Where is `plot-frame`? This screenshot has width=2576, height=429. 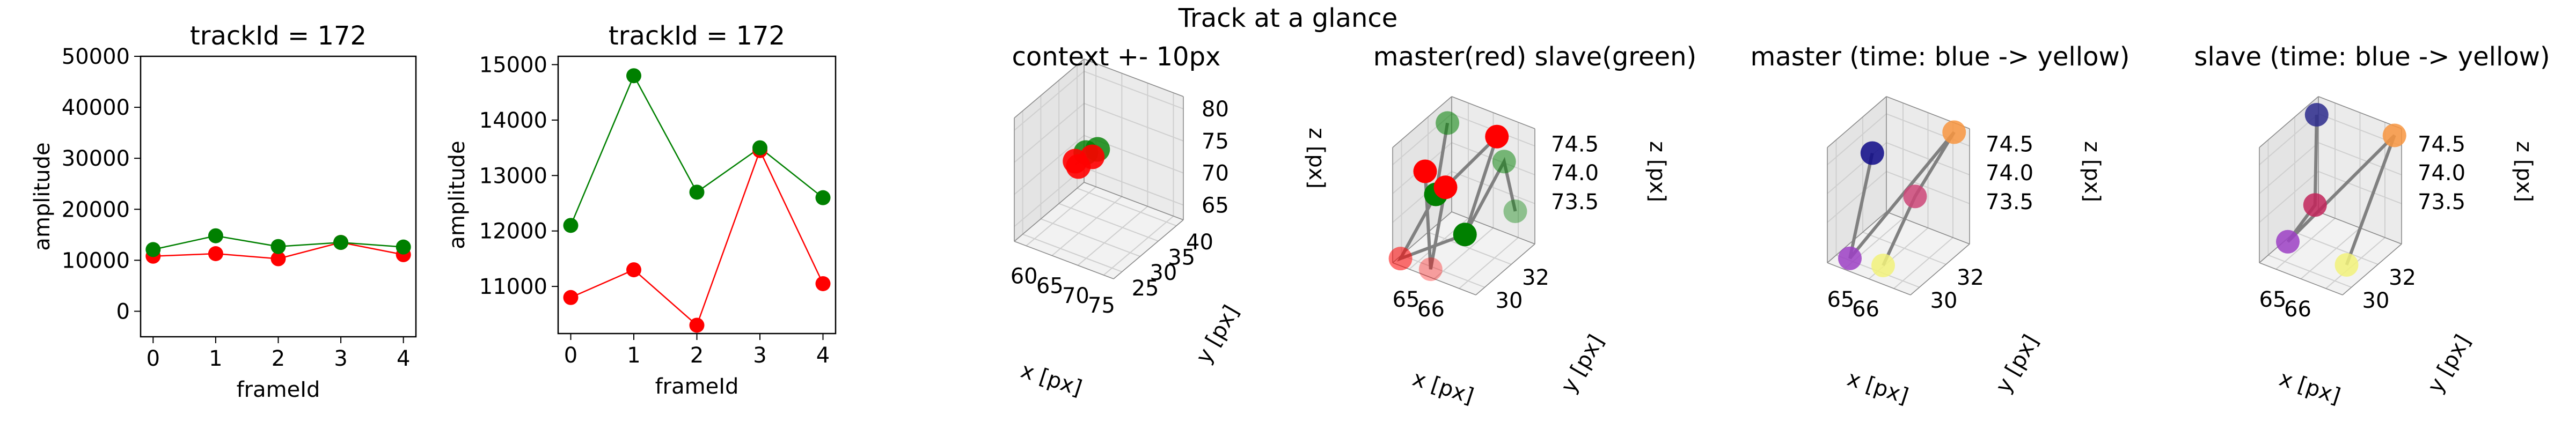
plot-frame is located at coordinates (278, 196).